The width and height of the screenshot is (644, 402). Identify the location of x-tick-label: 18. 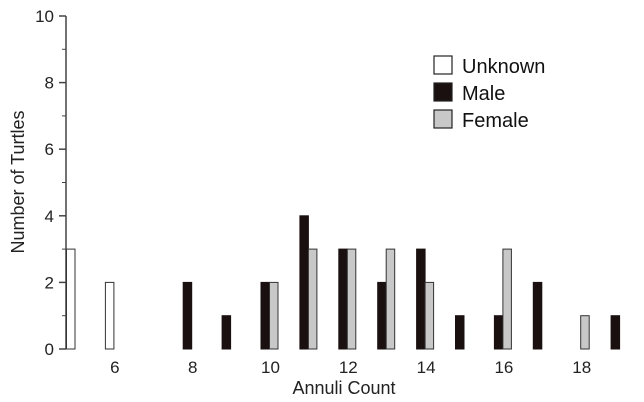
(581, 367).